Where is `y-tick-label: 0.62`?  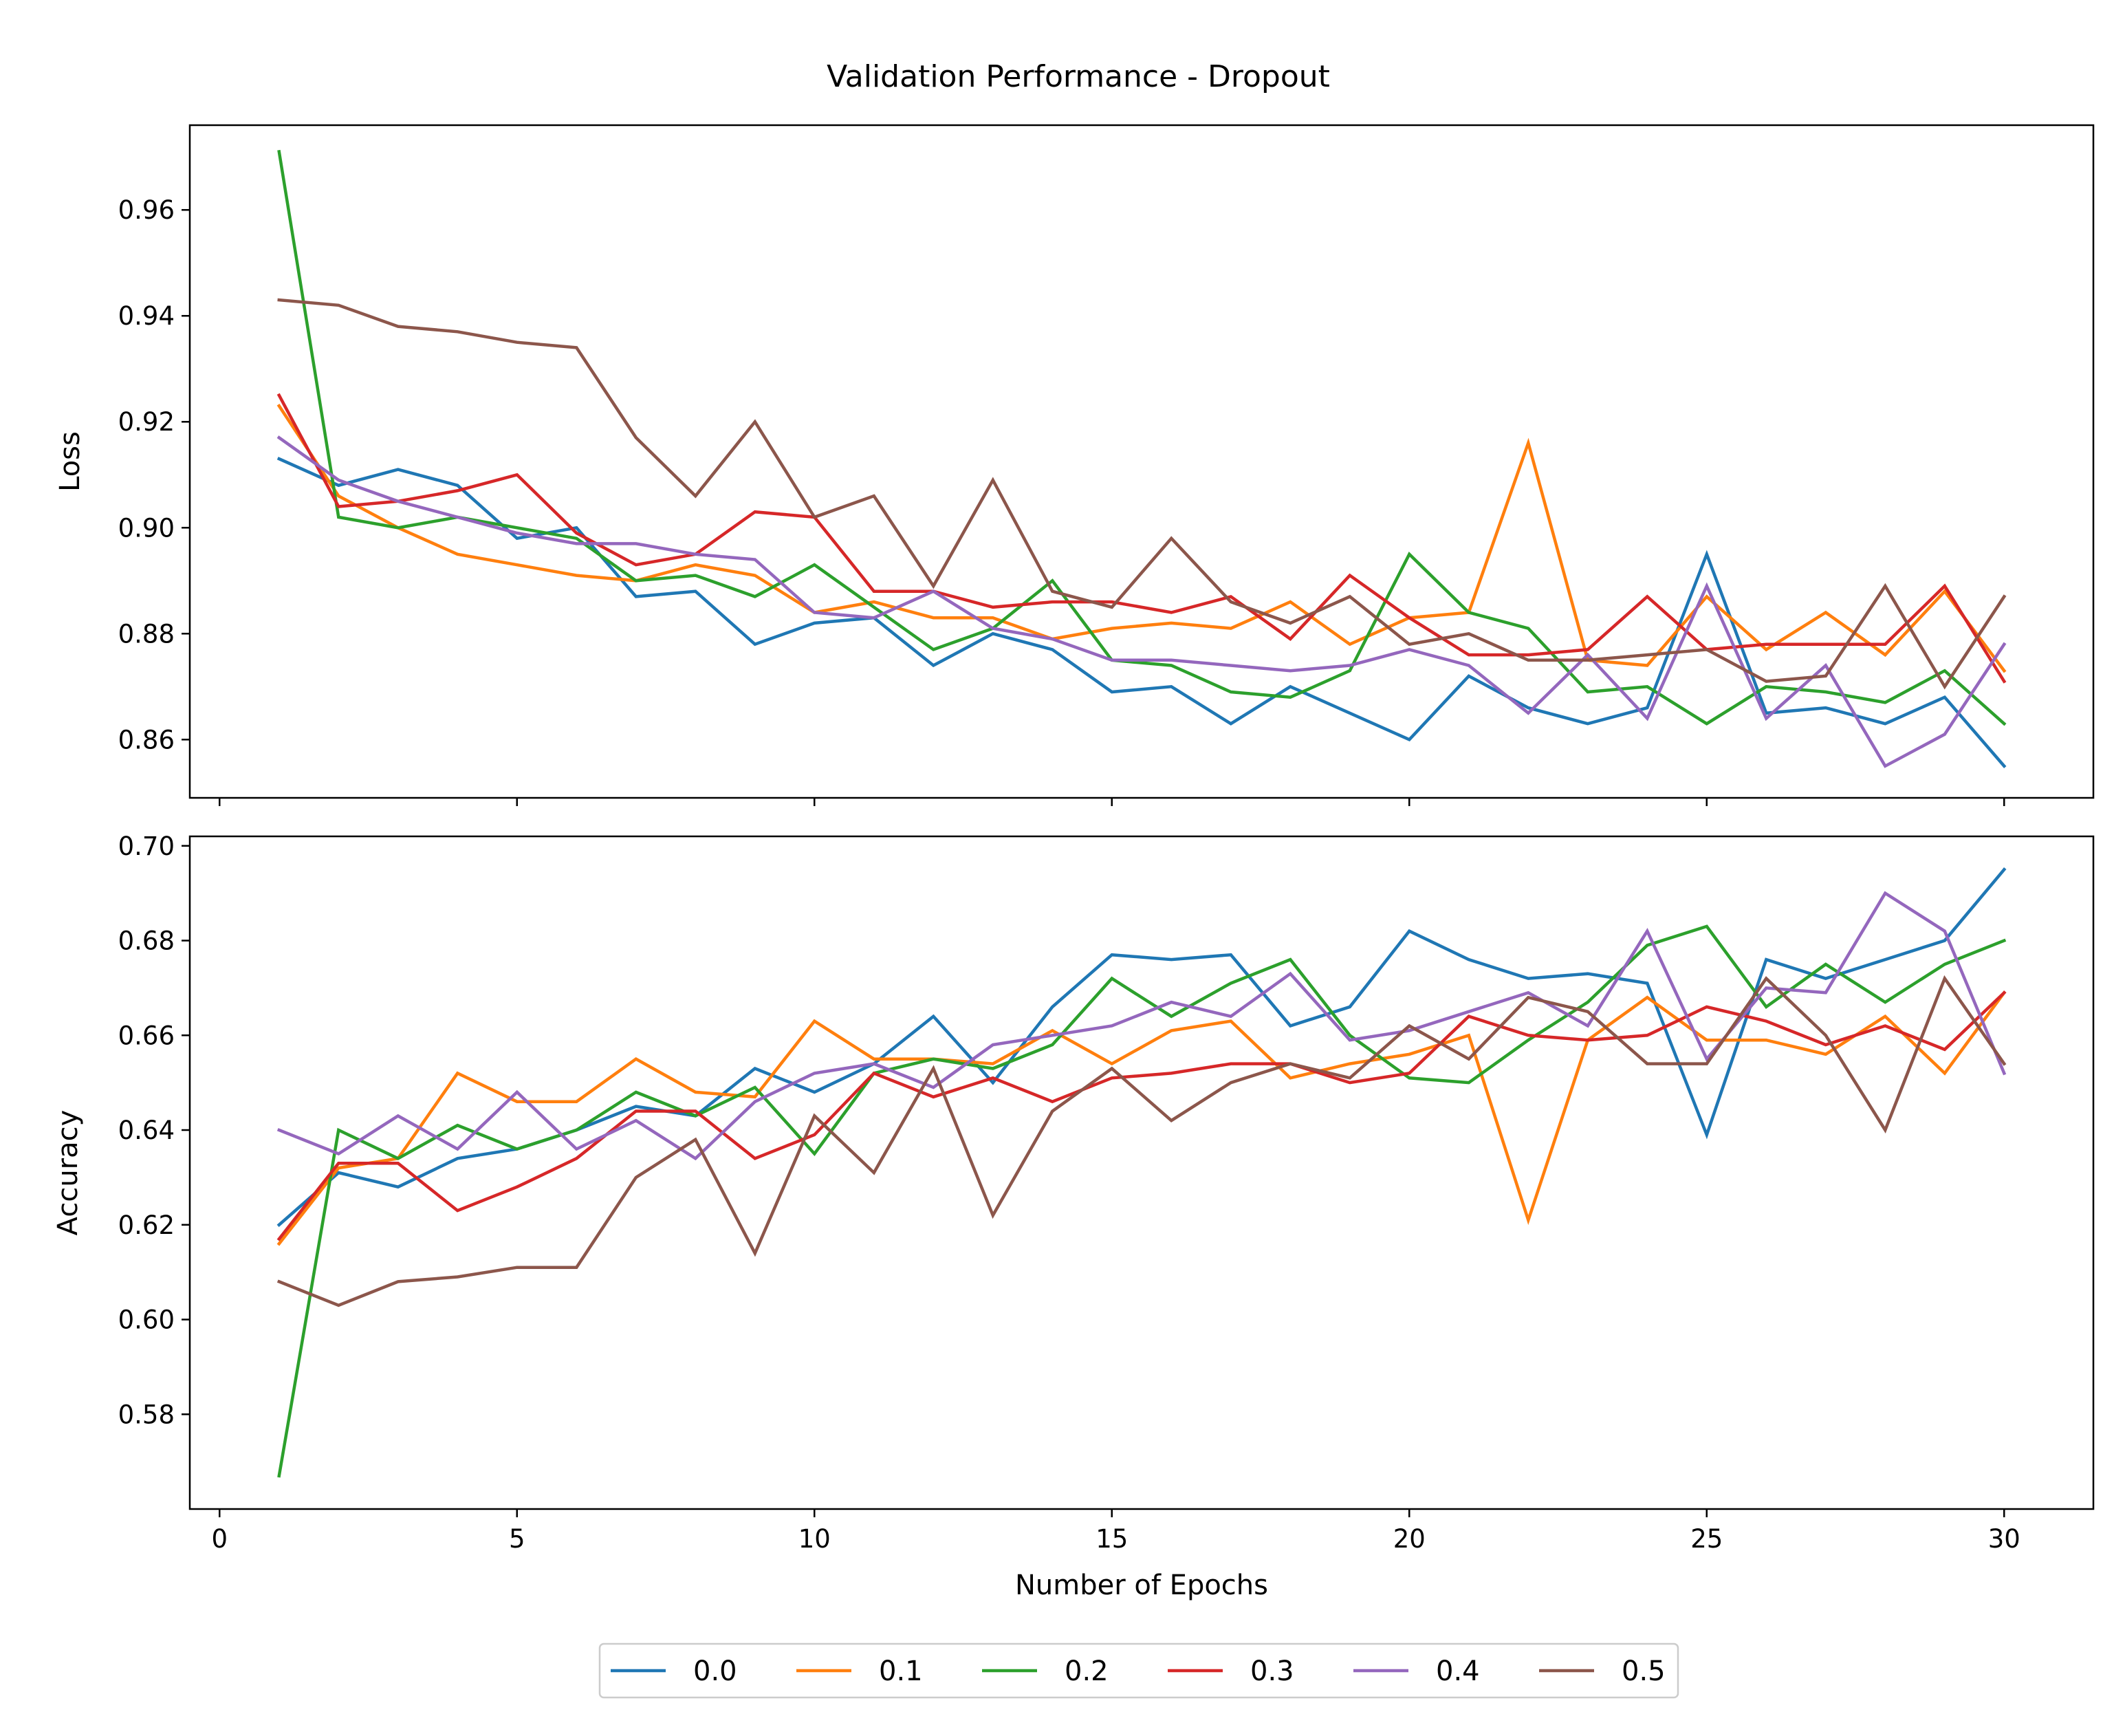 y-tick-label: 0.62 is located at coordinates (146, 1225).